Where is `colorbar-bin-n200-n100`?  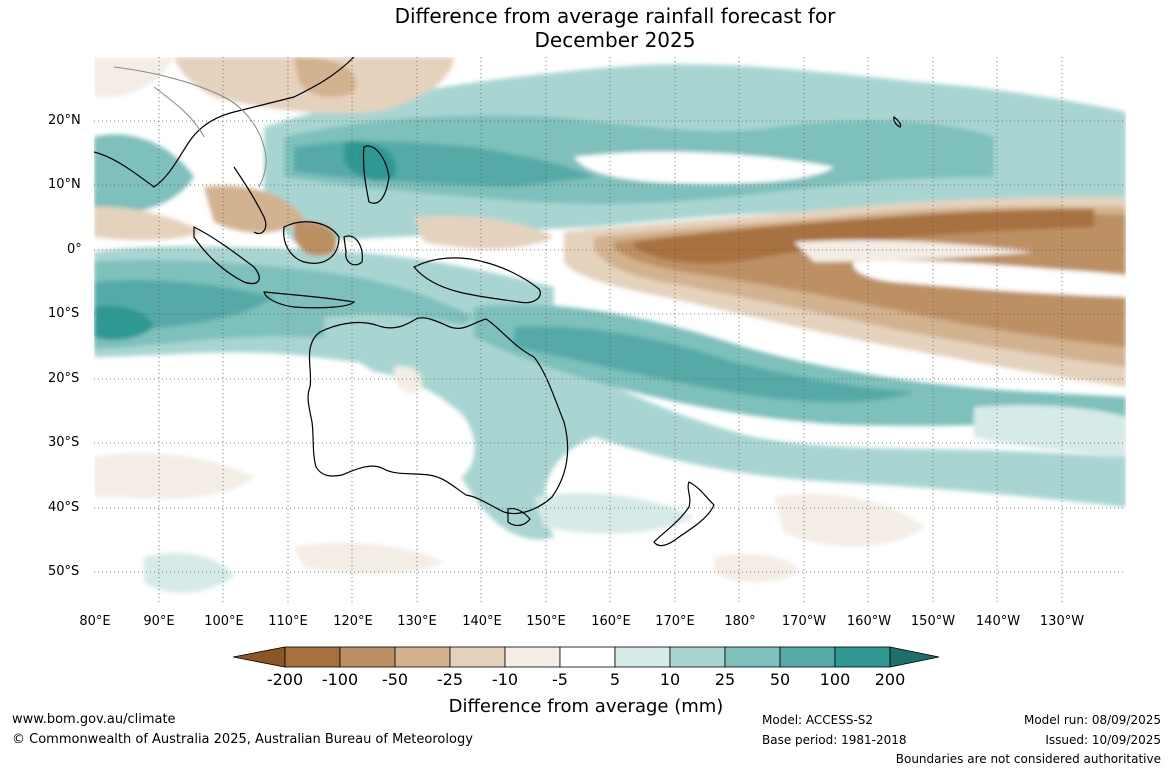 colorbar-bin-n200-n100 is located at coordinates (312, 657).